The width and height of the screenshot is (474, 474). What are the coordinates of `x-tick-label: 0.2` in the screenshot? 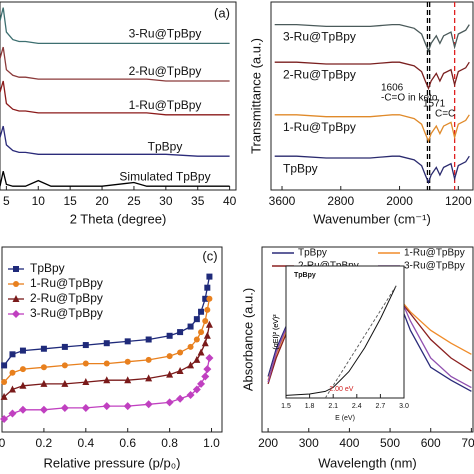 It's located at (44, 443).